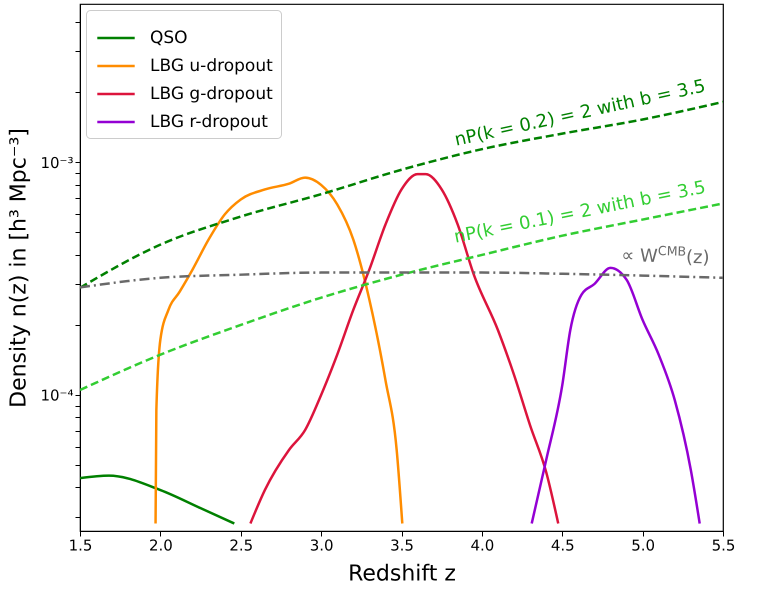  Describe the element at coordinates (212, 66) in the screenshot. I see `legend-label: LBG u-dropout` at that location.